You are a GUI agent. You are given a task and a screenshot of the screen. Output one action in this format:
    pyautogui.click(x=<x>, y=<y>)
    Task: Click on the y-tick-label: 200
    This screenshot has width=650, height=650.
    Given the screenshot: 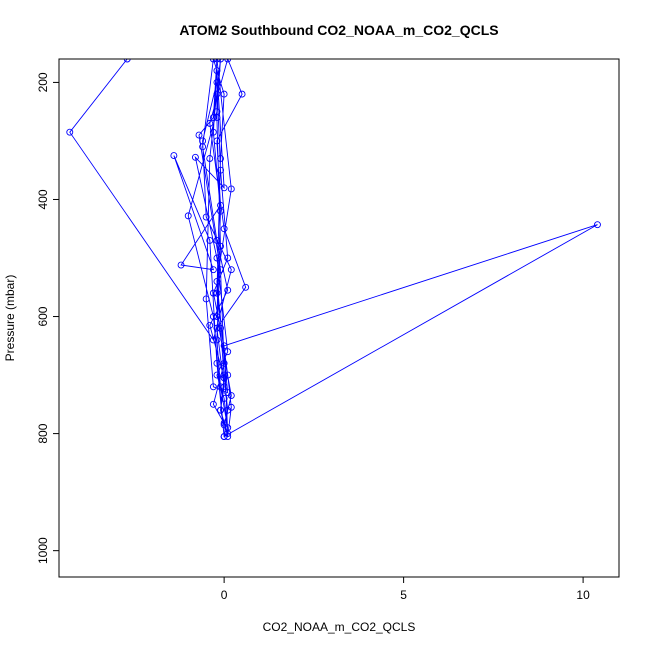 What is the action you would take?
    pyautogui.click(x=43, y=82)
    